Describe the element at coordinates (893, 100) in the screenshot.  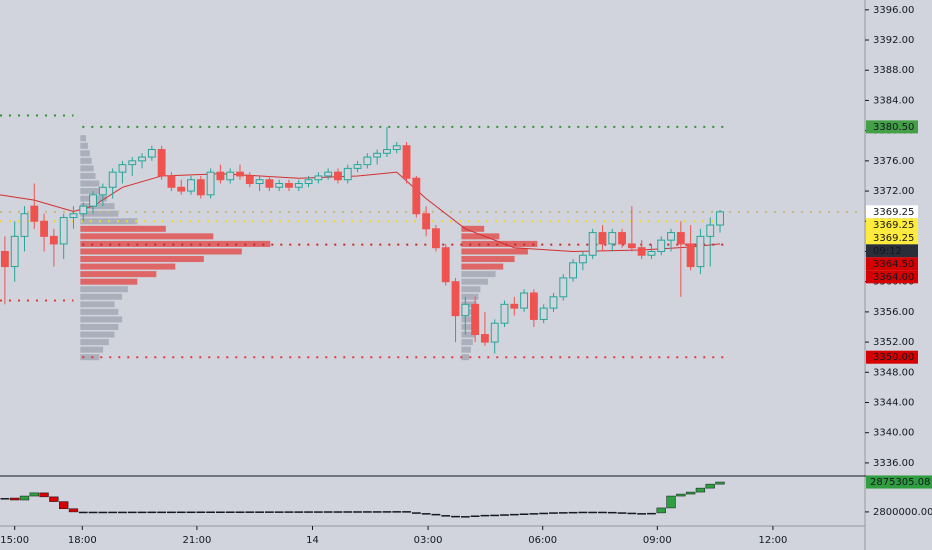
I see `y-tick-label: 3384.00` at that location.